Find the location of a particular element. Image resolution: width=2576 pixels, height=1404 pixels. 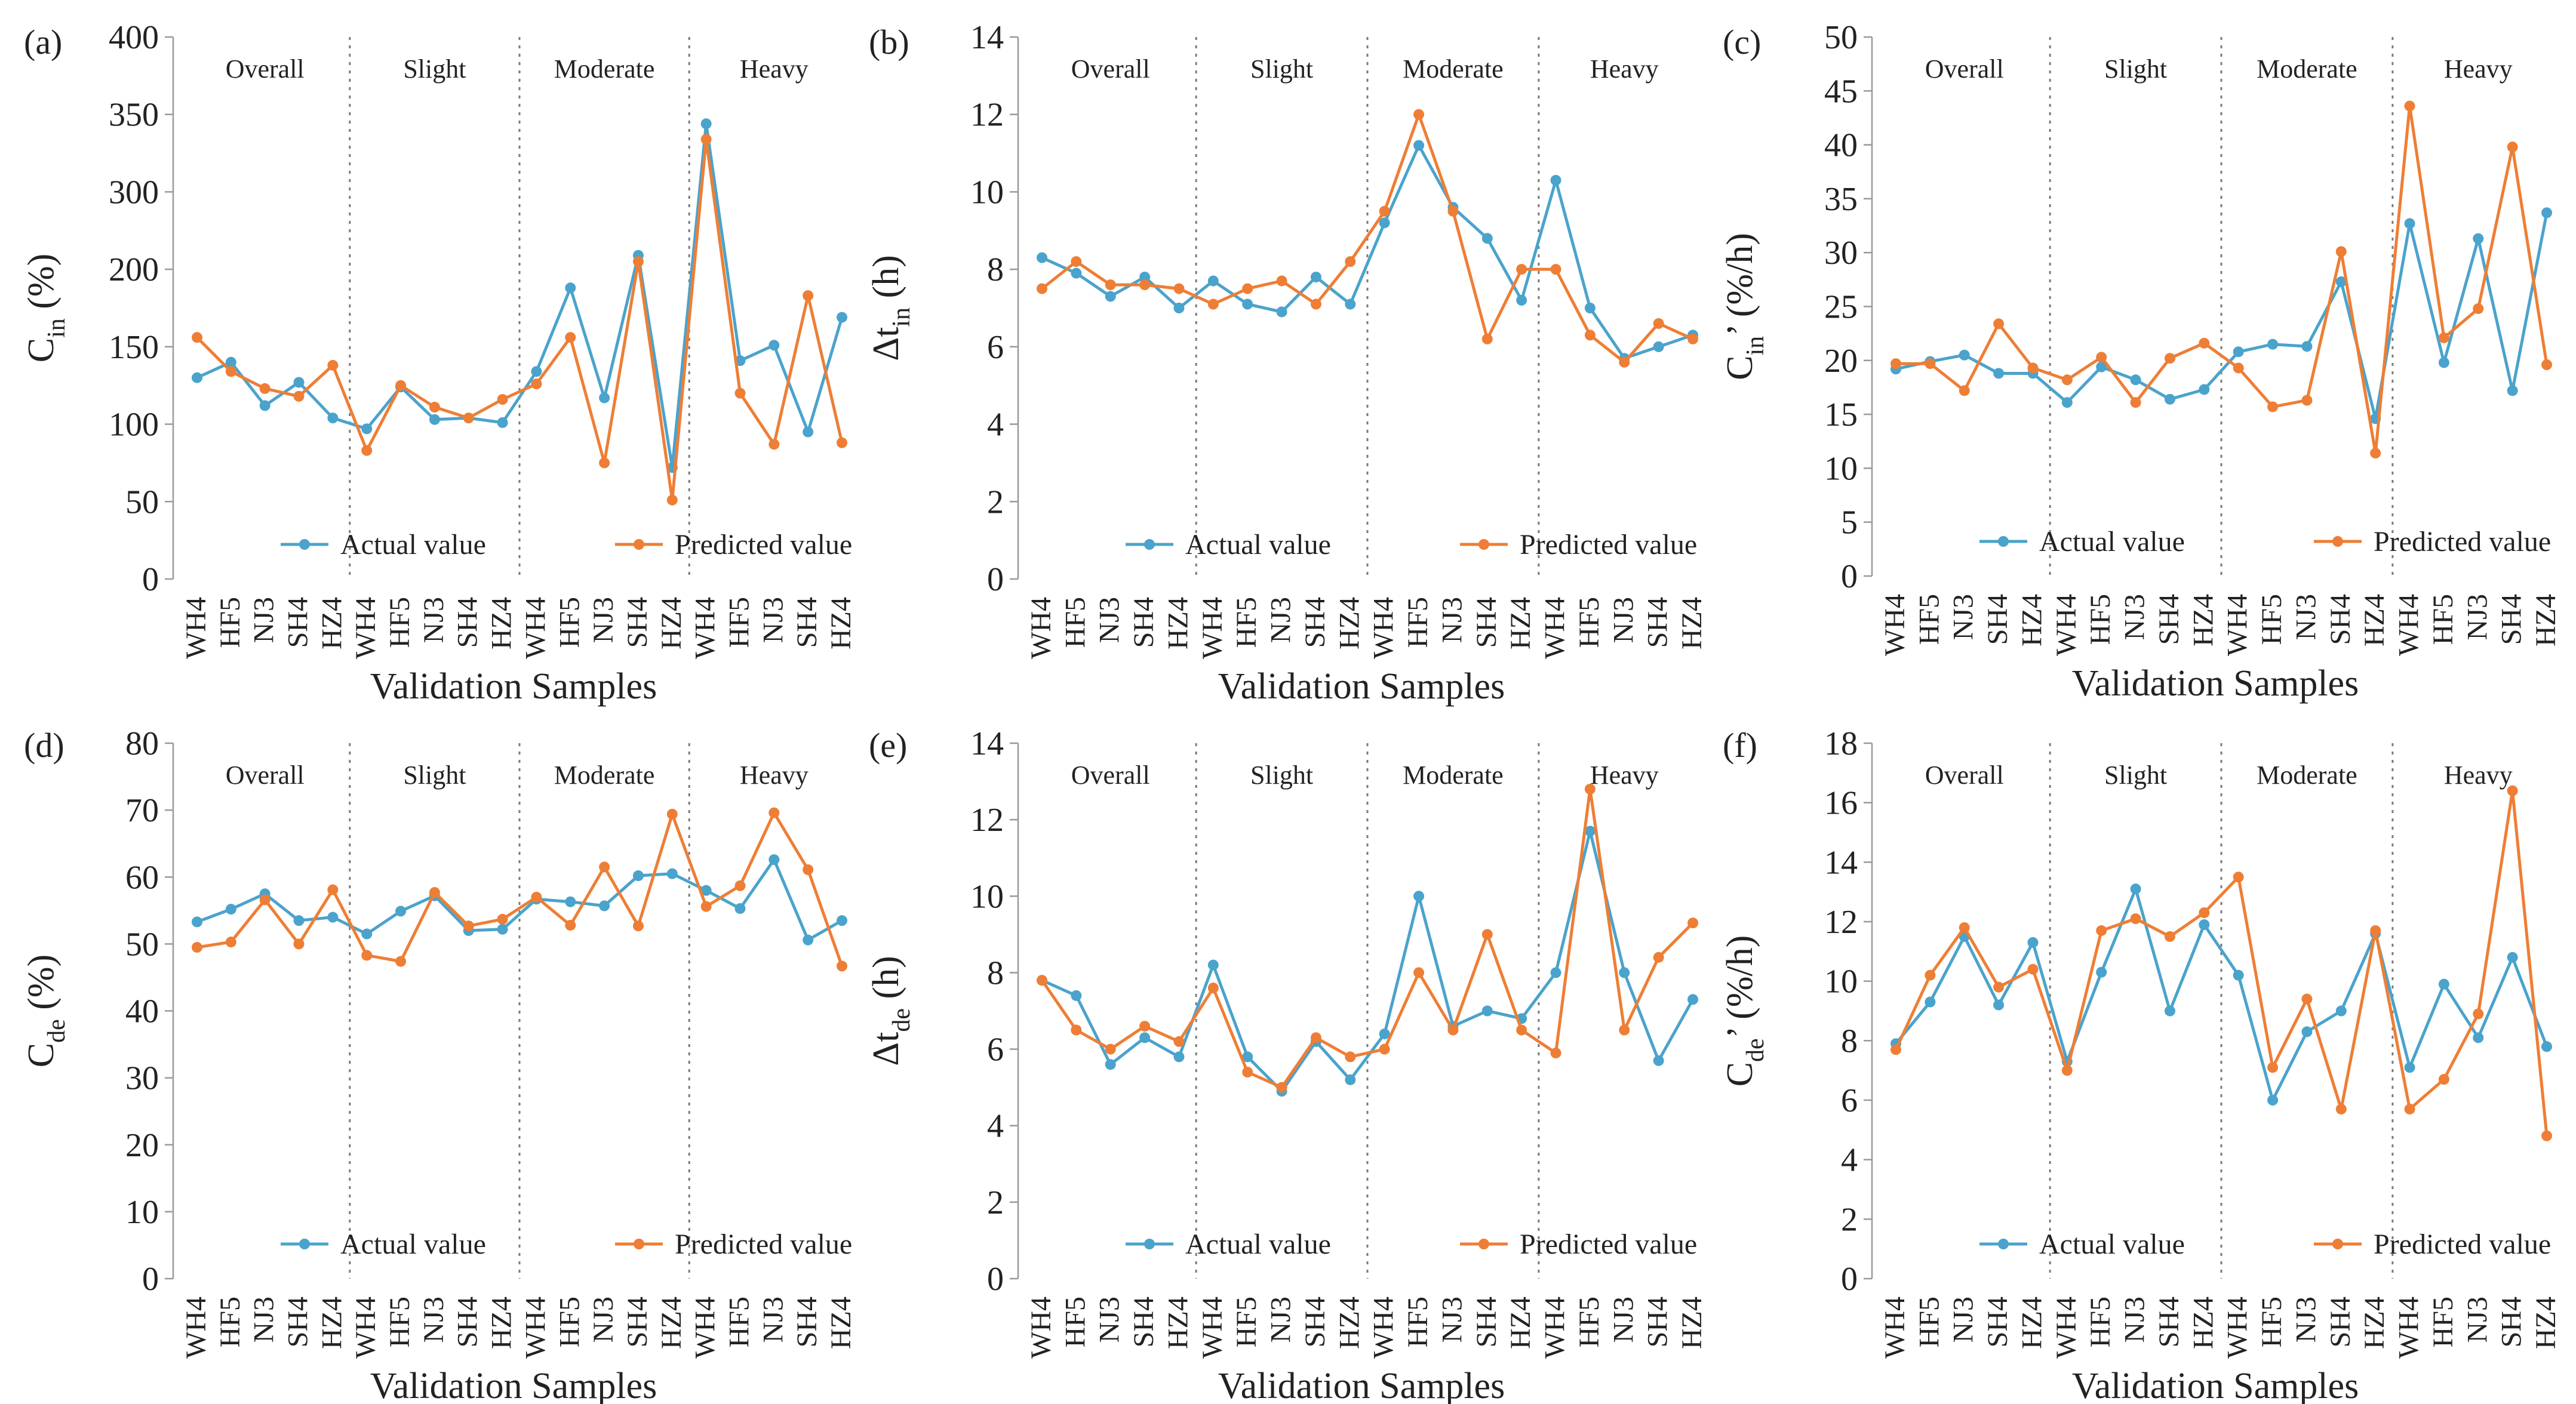

y-axis-label-subscript: de is located at coordinates (56, 1031).